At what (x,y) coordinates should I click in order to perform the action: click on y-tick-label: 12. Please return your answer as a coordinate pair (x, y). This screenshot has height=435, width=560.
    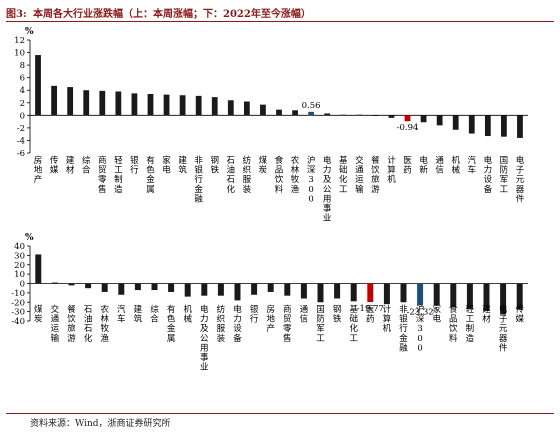
    Looking at the image, I should click on (19, 41).